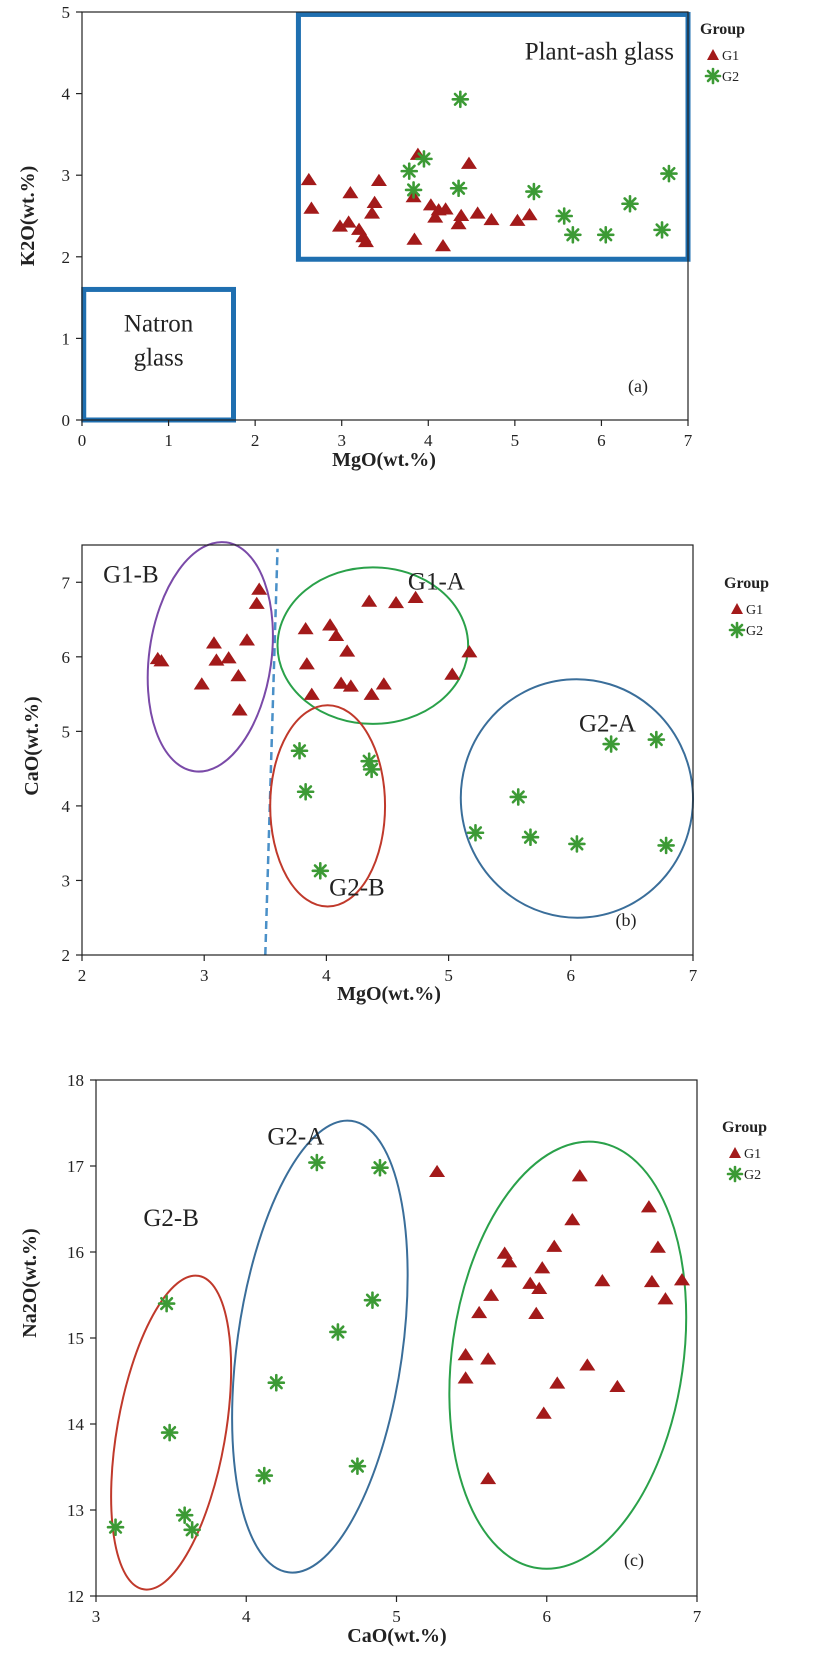 The height and width of the screenshot is (1663, 831). What do you see at coordinates (76, 1424) in the screenshot?
I see `y-tick-label: 14` at bounding box center [76, 1424].